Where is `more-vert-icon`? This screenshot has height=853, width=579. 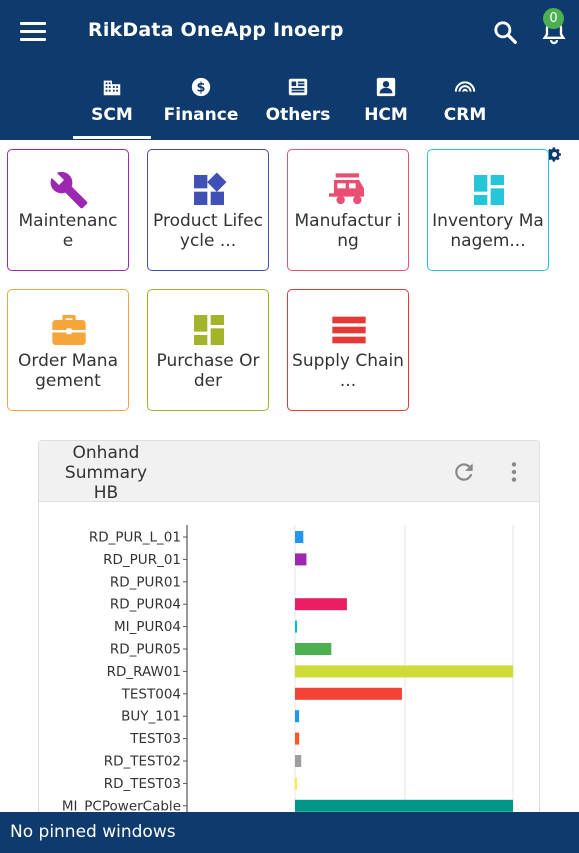 more-vert-icon is located at coordinates (514, 472).